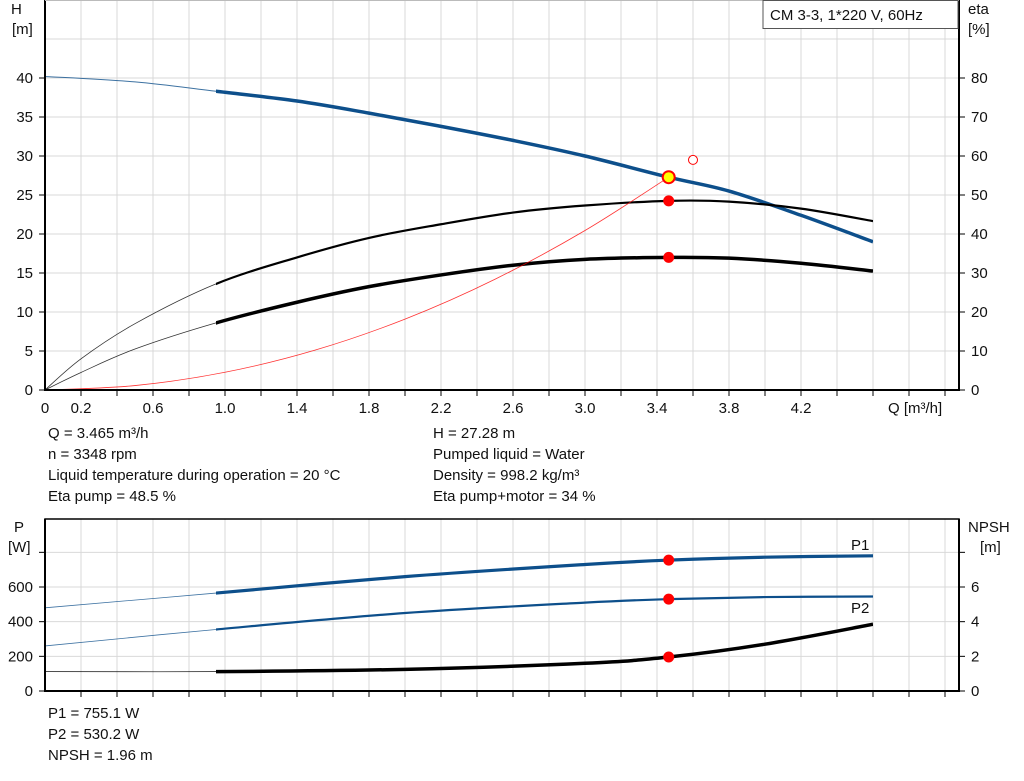 The width and height of the screenshot is (1024, 781). Describe the element at coordinates (669, 657) in the screenshot. I see `duty-point-npsh` at that location.